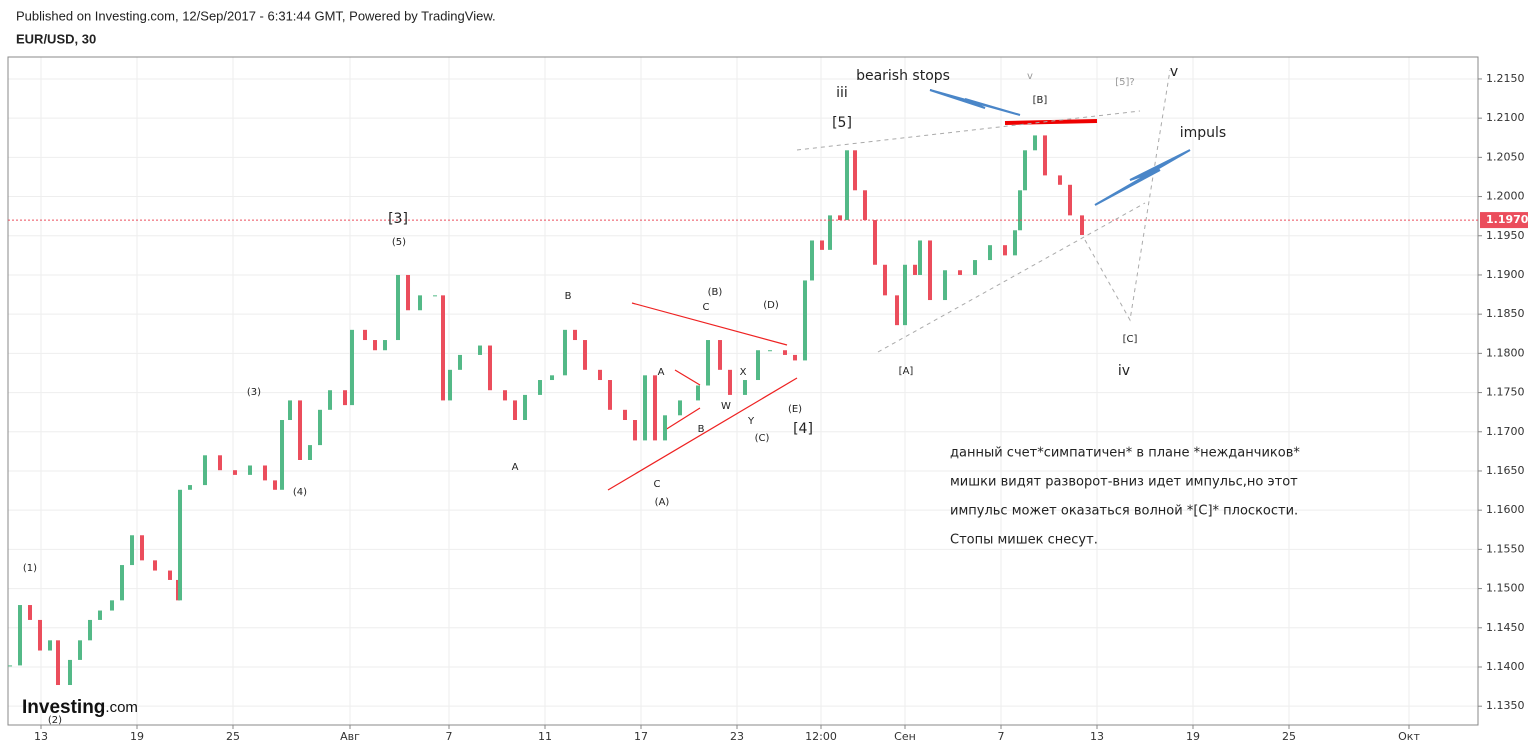 This screenshot has width=1533, height=753. I want to click on wave-label: bearish stops, so click(903, 76).